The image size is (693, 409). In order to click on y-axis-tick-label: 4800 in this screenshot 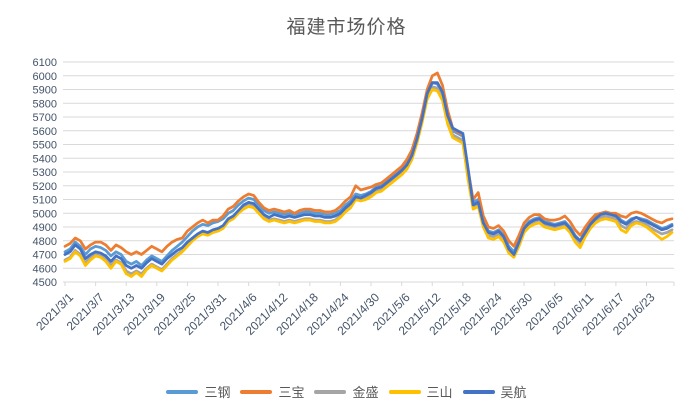, I will do `click(45, 242)`.